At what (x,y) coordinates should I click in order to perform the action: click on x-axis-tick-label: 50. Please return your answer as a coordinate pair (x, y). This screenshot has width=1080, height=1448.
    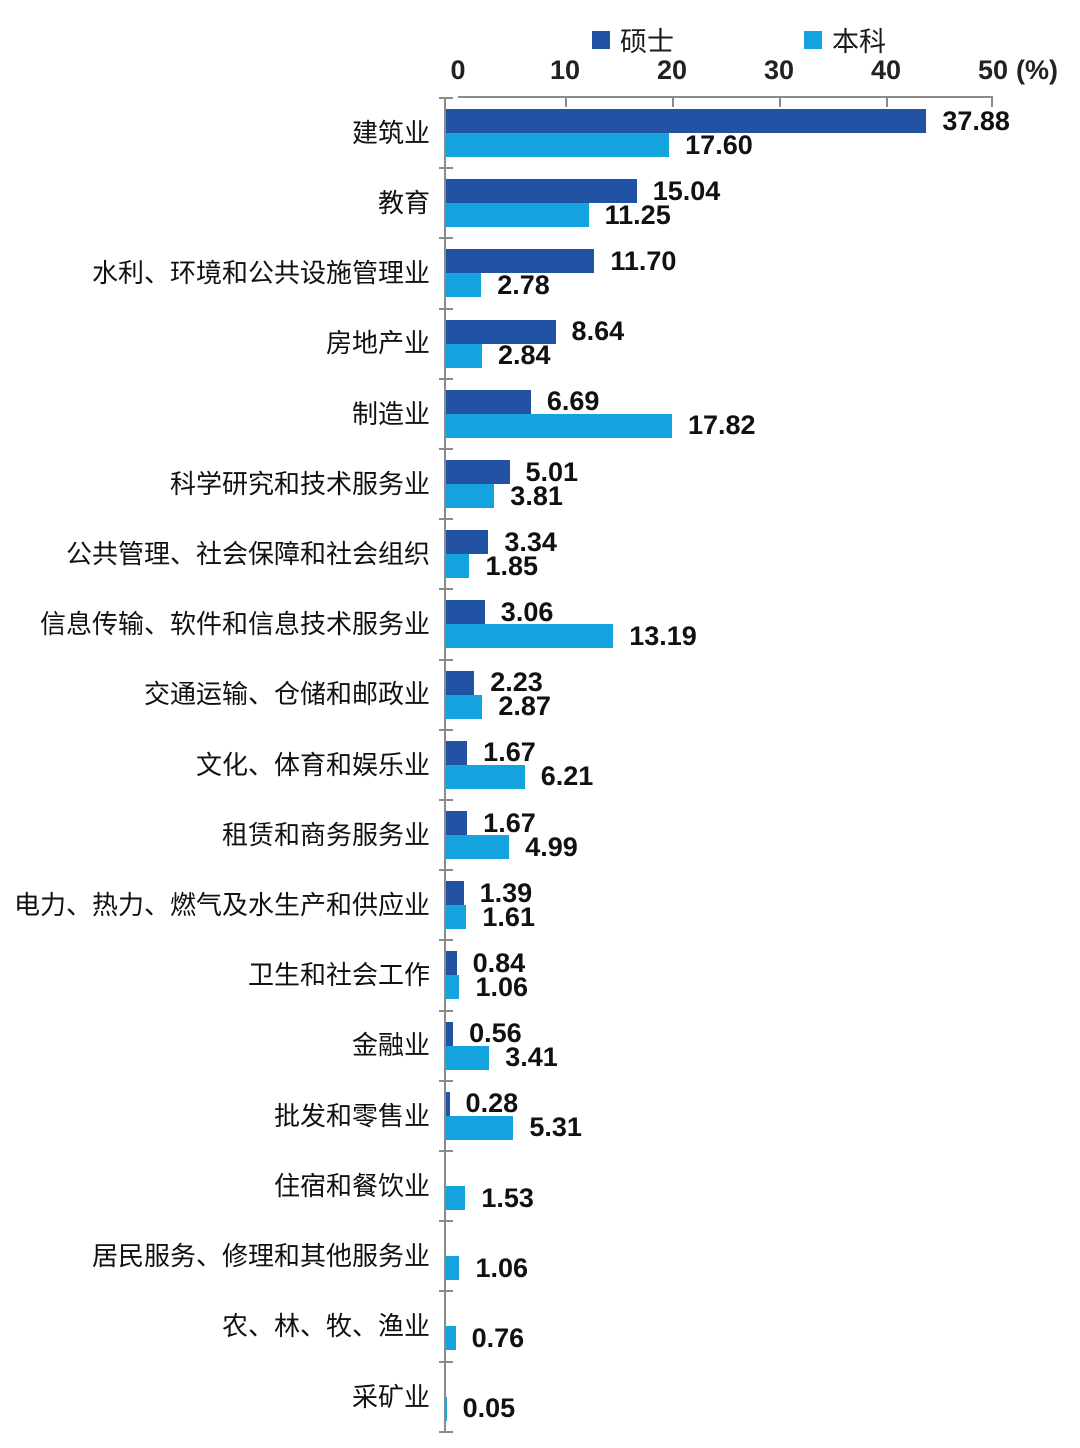
    Looking at the image, I should click on (993, 70).